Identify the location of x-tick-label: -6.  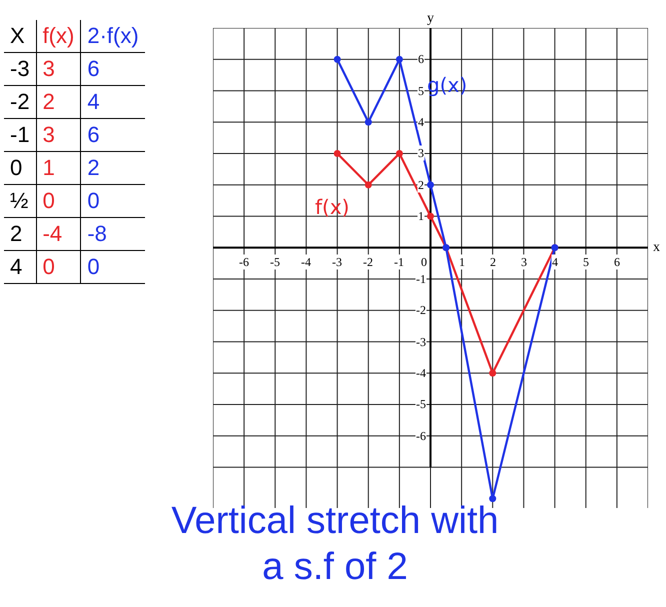
(244, 262).